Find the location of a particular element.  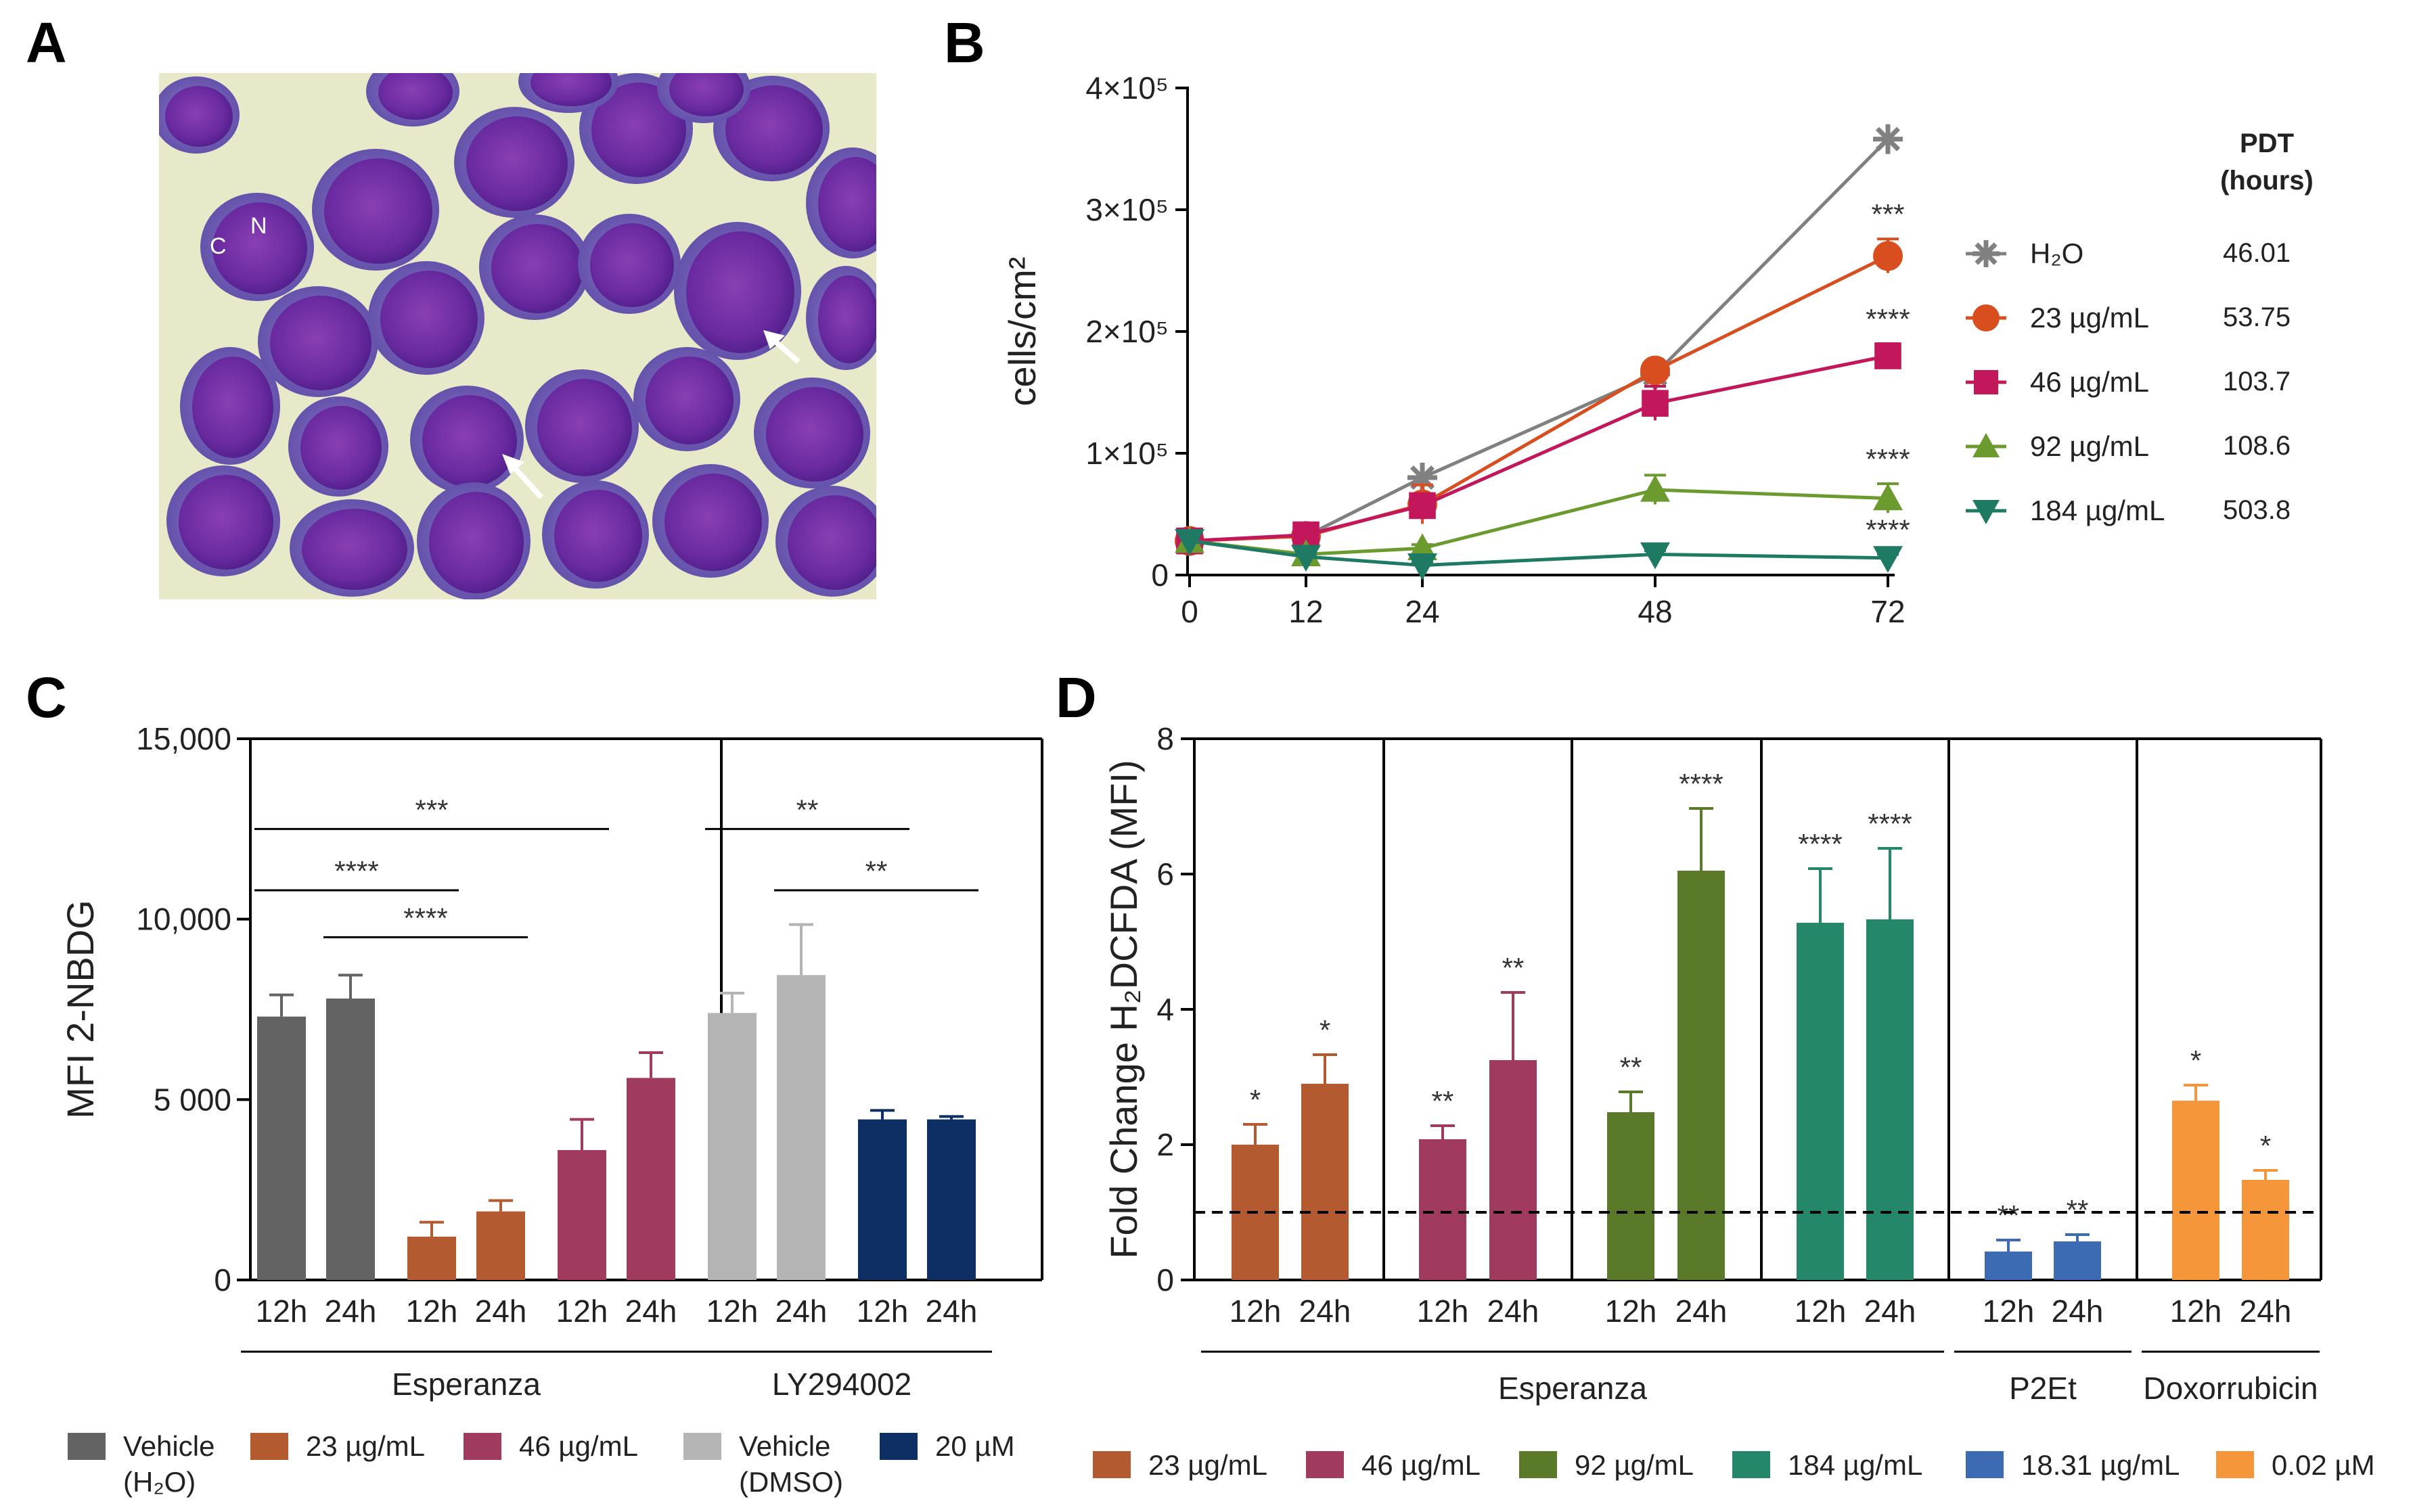

b-x-tick-label: 72 is located at coordinates (1888, 612).